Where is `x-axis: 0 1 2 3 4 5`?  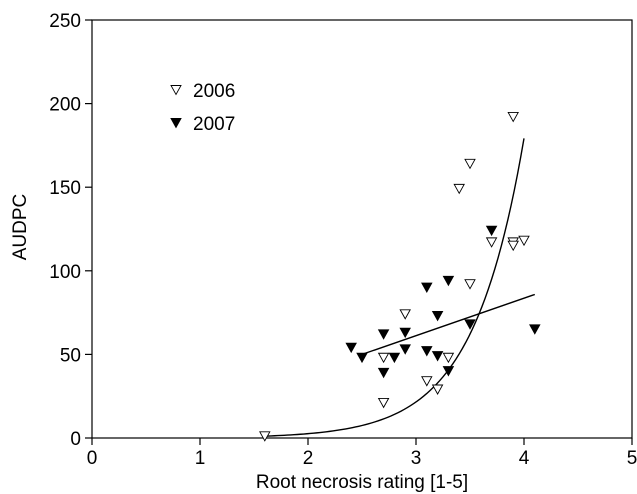
x-axis: 0 1 2 3 4 5 is located at coordinates (362, 453).